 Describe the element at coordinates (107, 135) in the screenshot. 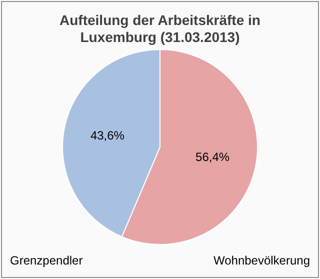

I see `data-label: 43,6%` at that location.